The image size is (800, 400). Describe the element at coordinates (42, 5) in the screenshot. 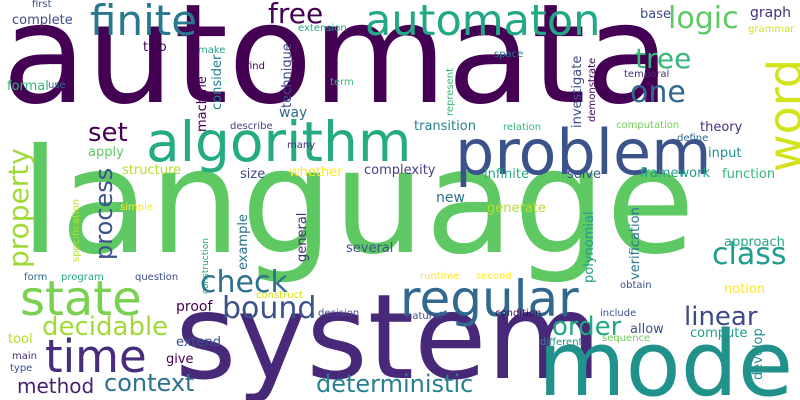

I see `word-first: first` at that location.